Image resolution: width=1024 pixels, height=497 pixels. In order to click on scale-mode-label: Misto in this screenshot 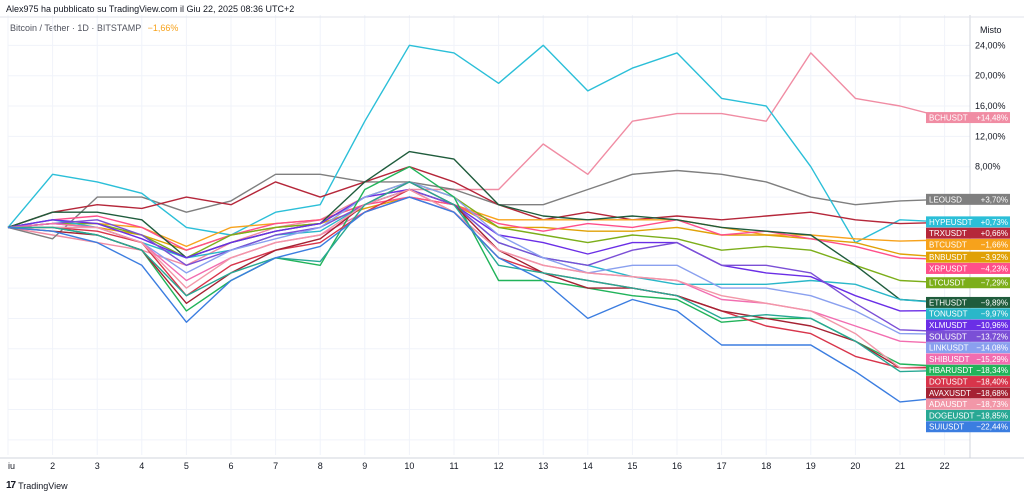, I will do `click(991, 30)`.